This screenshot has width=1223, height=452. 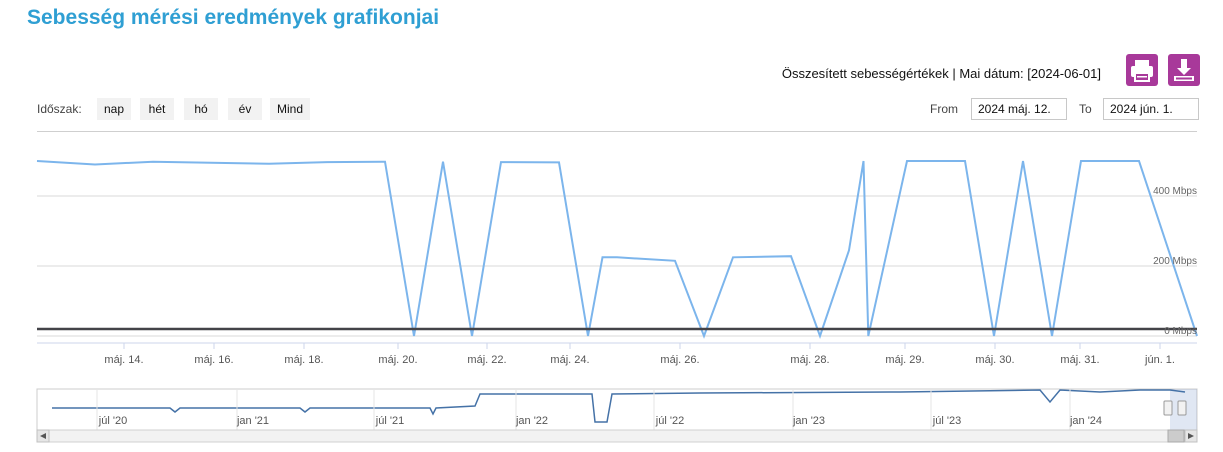 What do you see at coordinates (1176, 436) in the screenshot?
I see `scrollbar-thumb` at bounding box center [1176, 436].